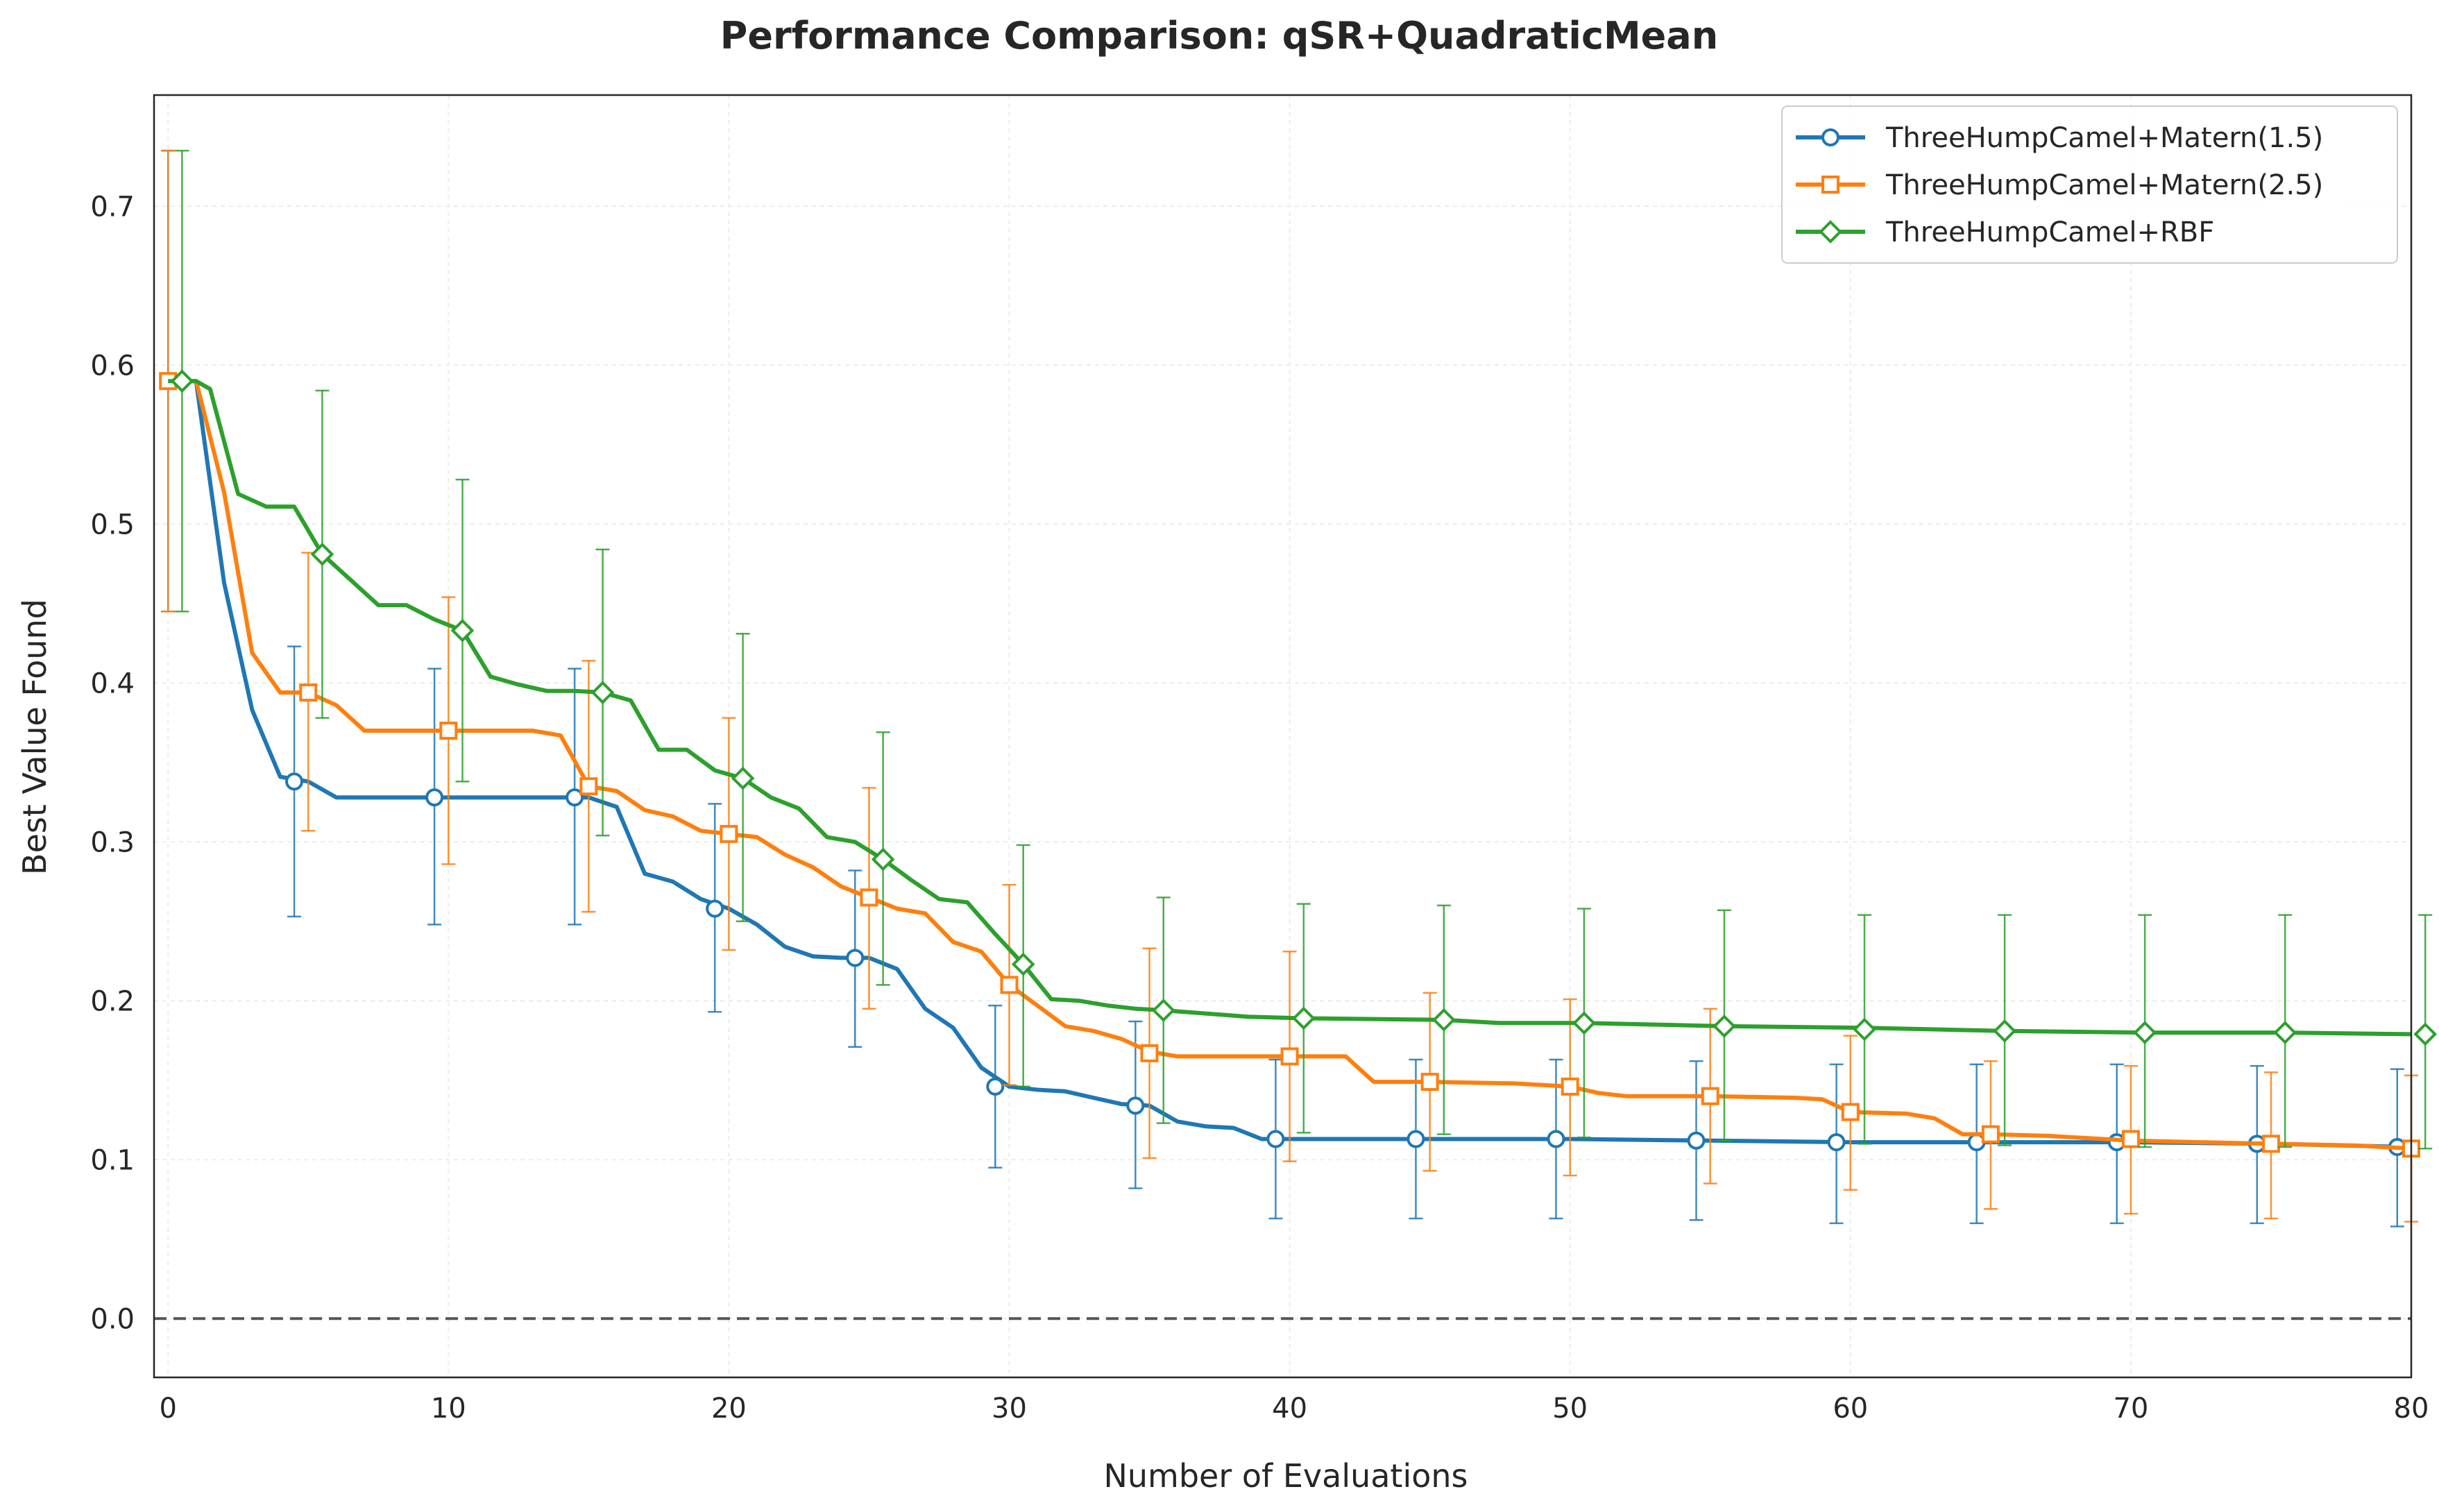  Describe the element at coordinates (2412, 1409) in the screenshot. I see `x-tick-label: 80` at that location.